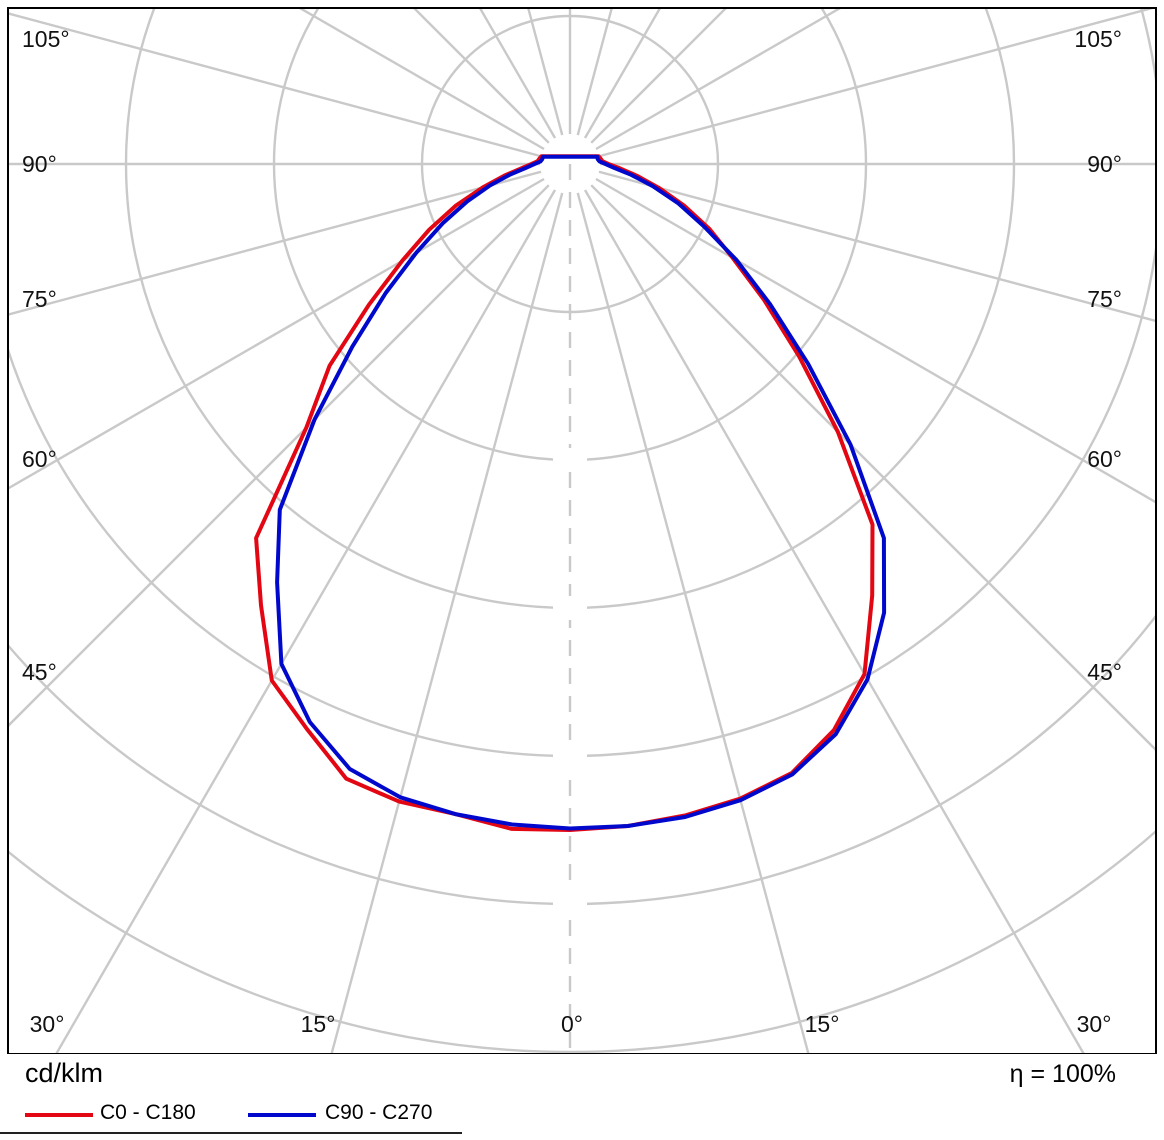 The image size is (1164, 1140). Describe the element at coordinates (572, 1024) in the screenshot. I see `angle-tick-label: 0°` at that location.